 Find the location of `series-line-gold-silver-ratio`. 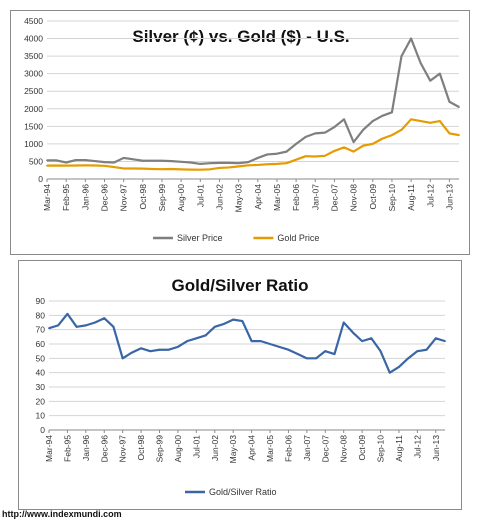

series-line-gold-silver-ratio is located at coordinates (247, 343).